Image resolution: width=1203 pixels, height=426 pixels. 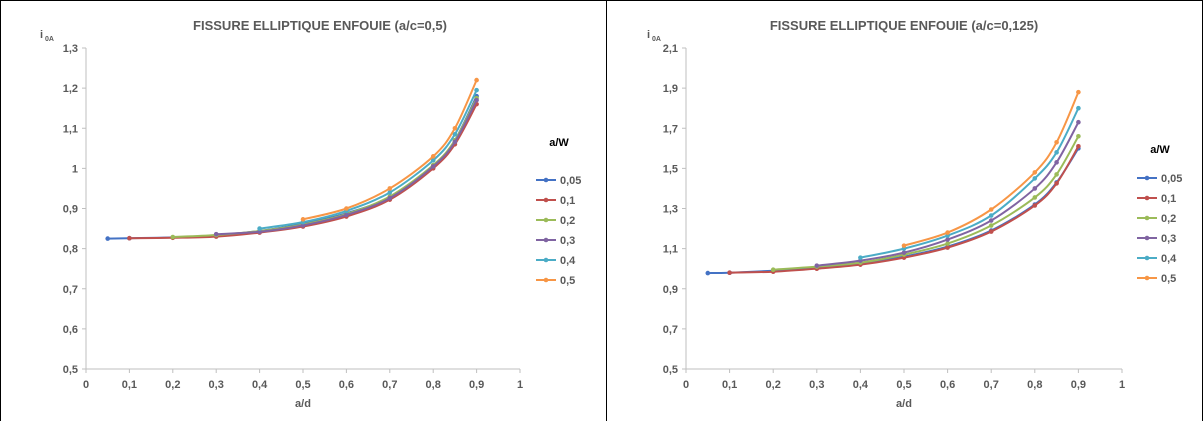 What do you see at coordinates (75, 169) in the screenshot?
I see `y-tick-label: 1` at bounding box center [75, 169].